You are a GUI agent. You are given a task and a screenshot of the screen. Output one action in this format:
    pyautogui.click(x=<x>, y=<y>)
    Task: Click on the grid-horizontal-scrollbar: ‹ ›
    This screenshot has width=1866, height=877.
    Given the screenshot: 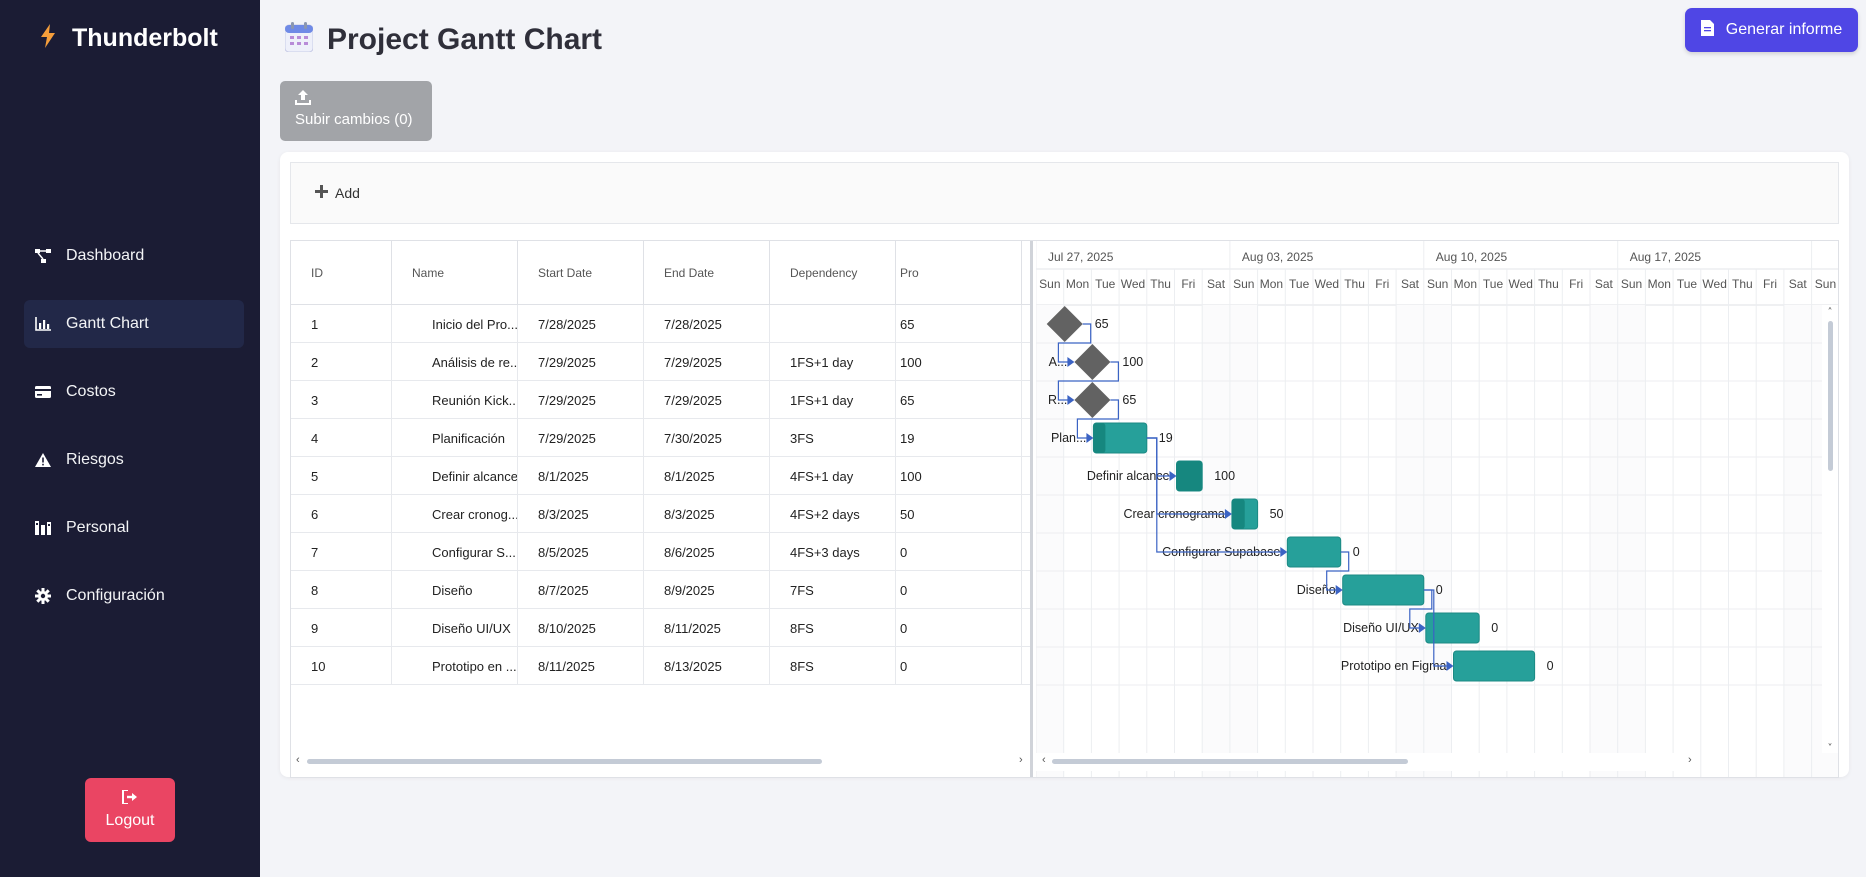 What is the action you would take?
    pyautogui.click(x=660, y=762)
    